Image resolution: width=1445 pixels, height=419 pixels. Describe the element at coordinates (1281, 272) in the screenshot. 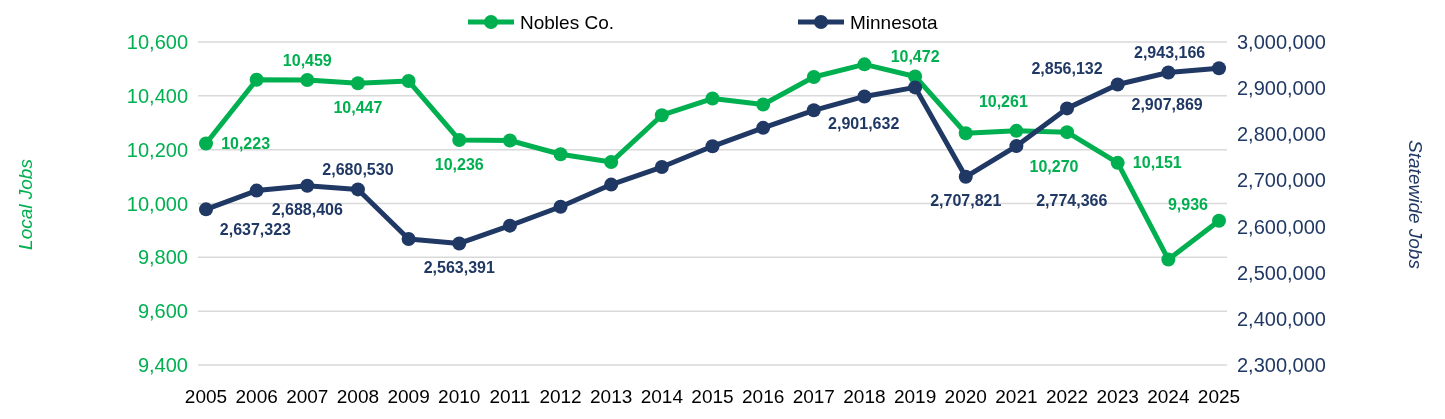

I see `y2-tick-label: 2,500,000` at that location.